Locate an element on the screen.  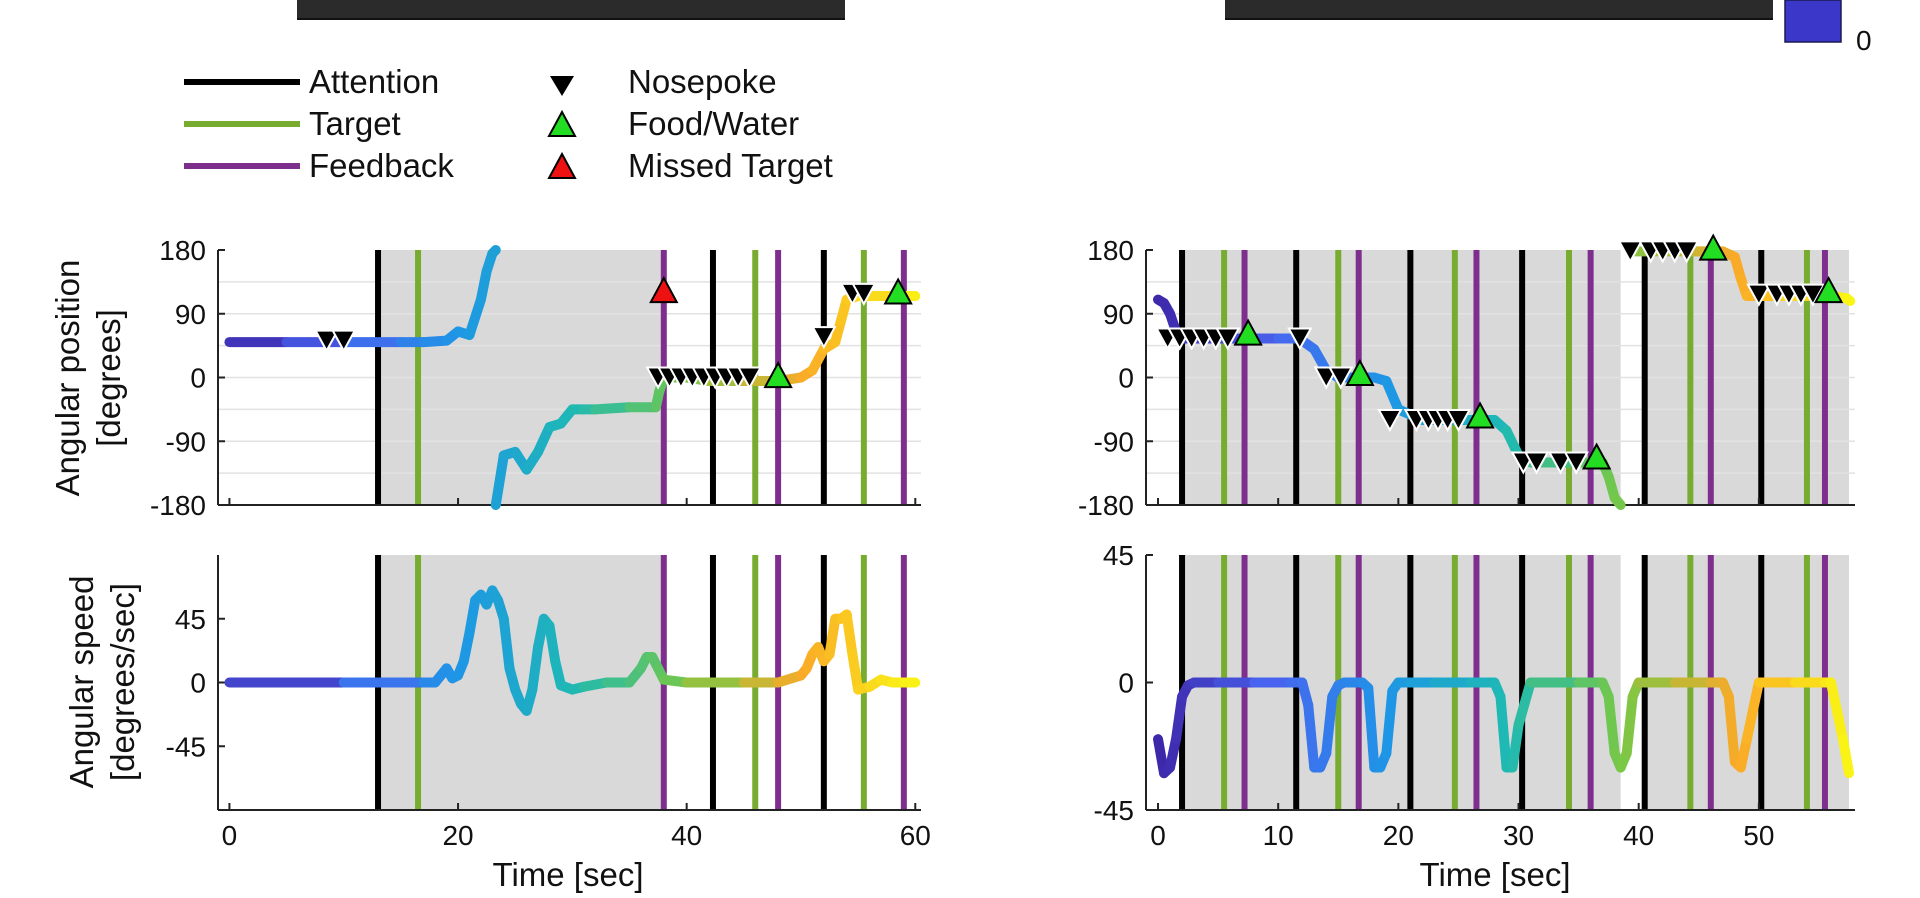
panel-left-angular-position: 180 90 0 -90 -180 is located at coordinates (535, 378).